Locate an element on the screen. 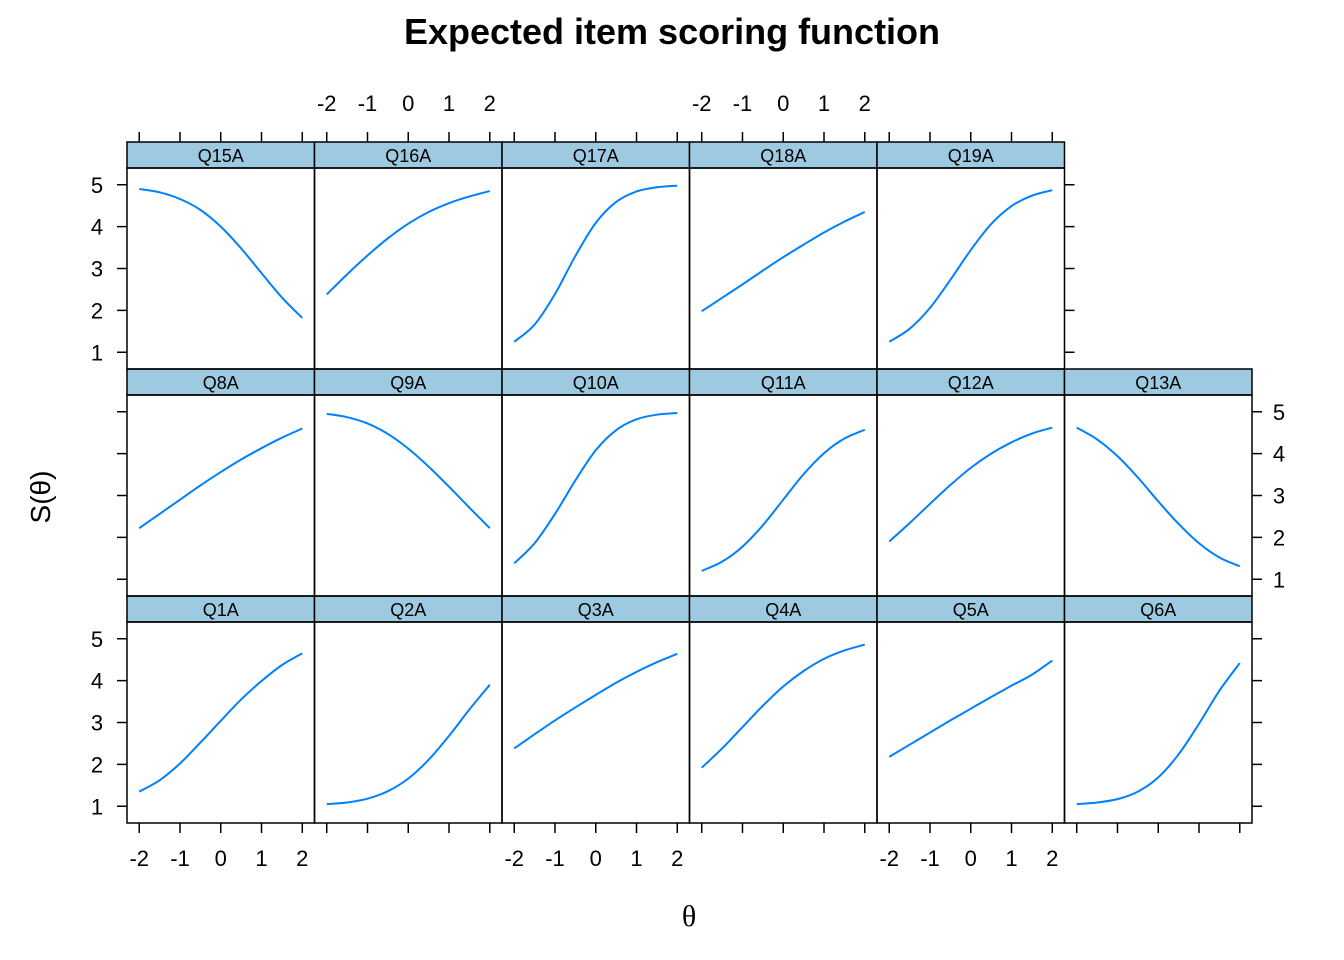 This screenshot has width=1344, height=960. x-tick-label-top-1-1: -1 is located at coordinates (368, 103).